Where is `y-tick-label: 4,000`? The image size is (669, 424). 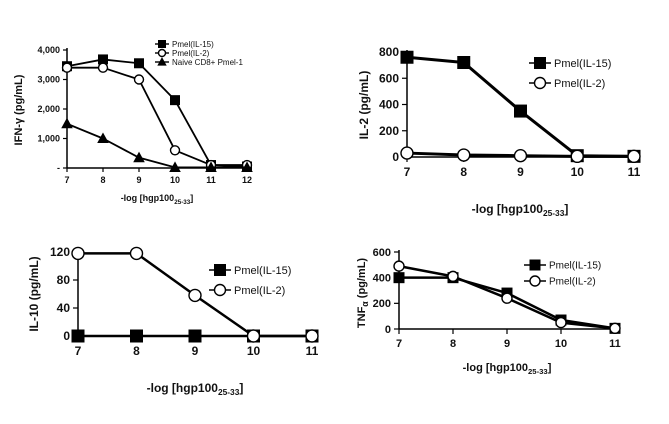
y-tick-label: 4,000 is located at coordinates (48, 50).